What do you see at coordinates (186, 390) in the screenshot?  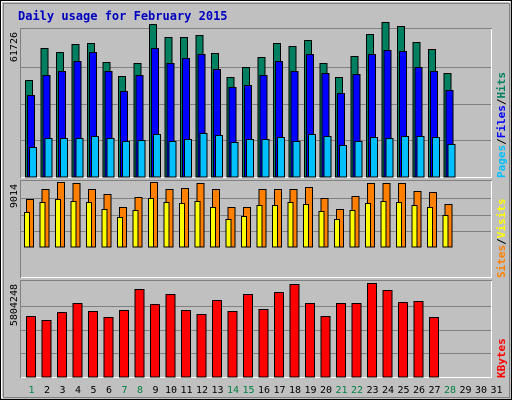 I see `x-tick-label-day-11: 11` at bounding box center [186, 390].